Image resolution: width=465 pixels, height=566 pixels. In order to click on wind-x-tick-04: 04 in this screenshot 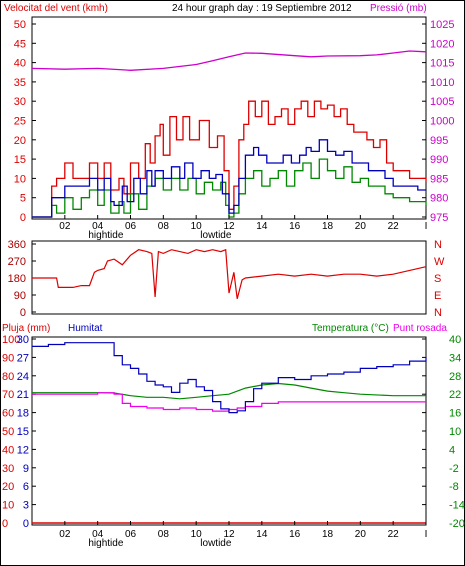, I will do `click(98, 226)`.